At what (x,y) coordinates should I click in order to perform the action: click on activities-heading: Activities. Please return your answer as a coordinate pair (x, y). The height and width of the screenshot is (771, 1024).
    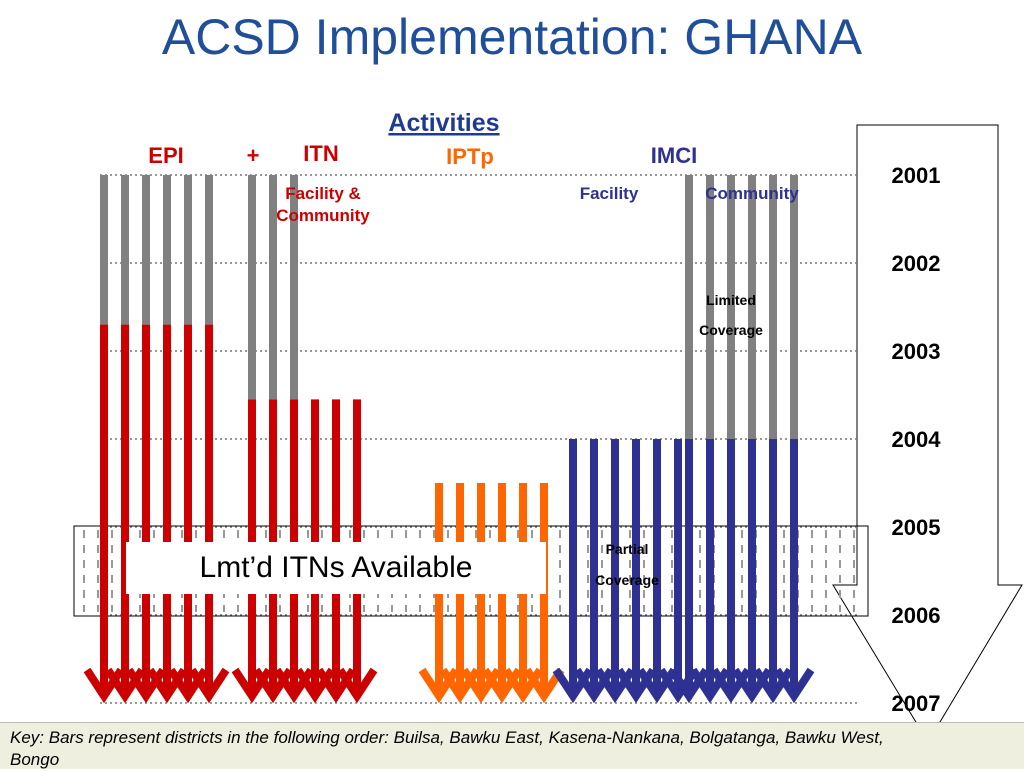
    Looking at the image, I should click on (443, 123).